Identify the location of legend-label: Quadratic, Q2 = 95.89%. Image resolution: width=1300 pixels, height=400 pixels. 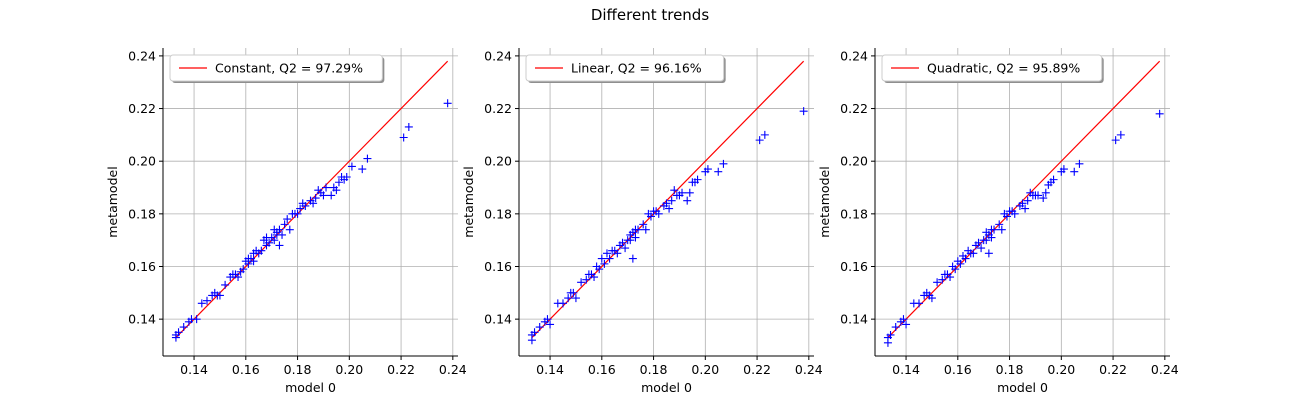
(1003, 68).